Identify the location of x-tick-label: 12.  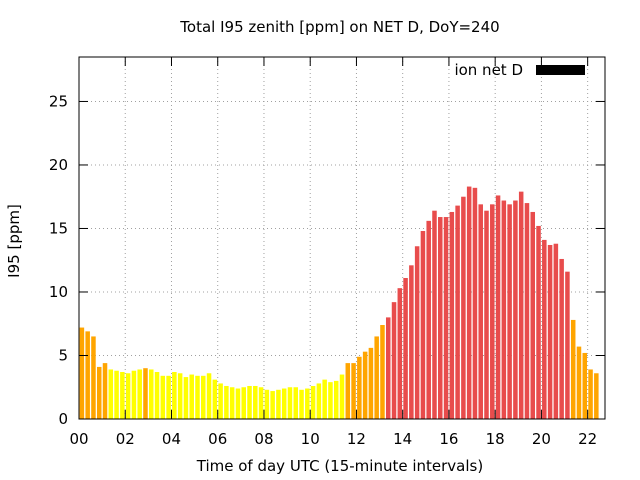
(356, 439).